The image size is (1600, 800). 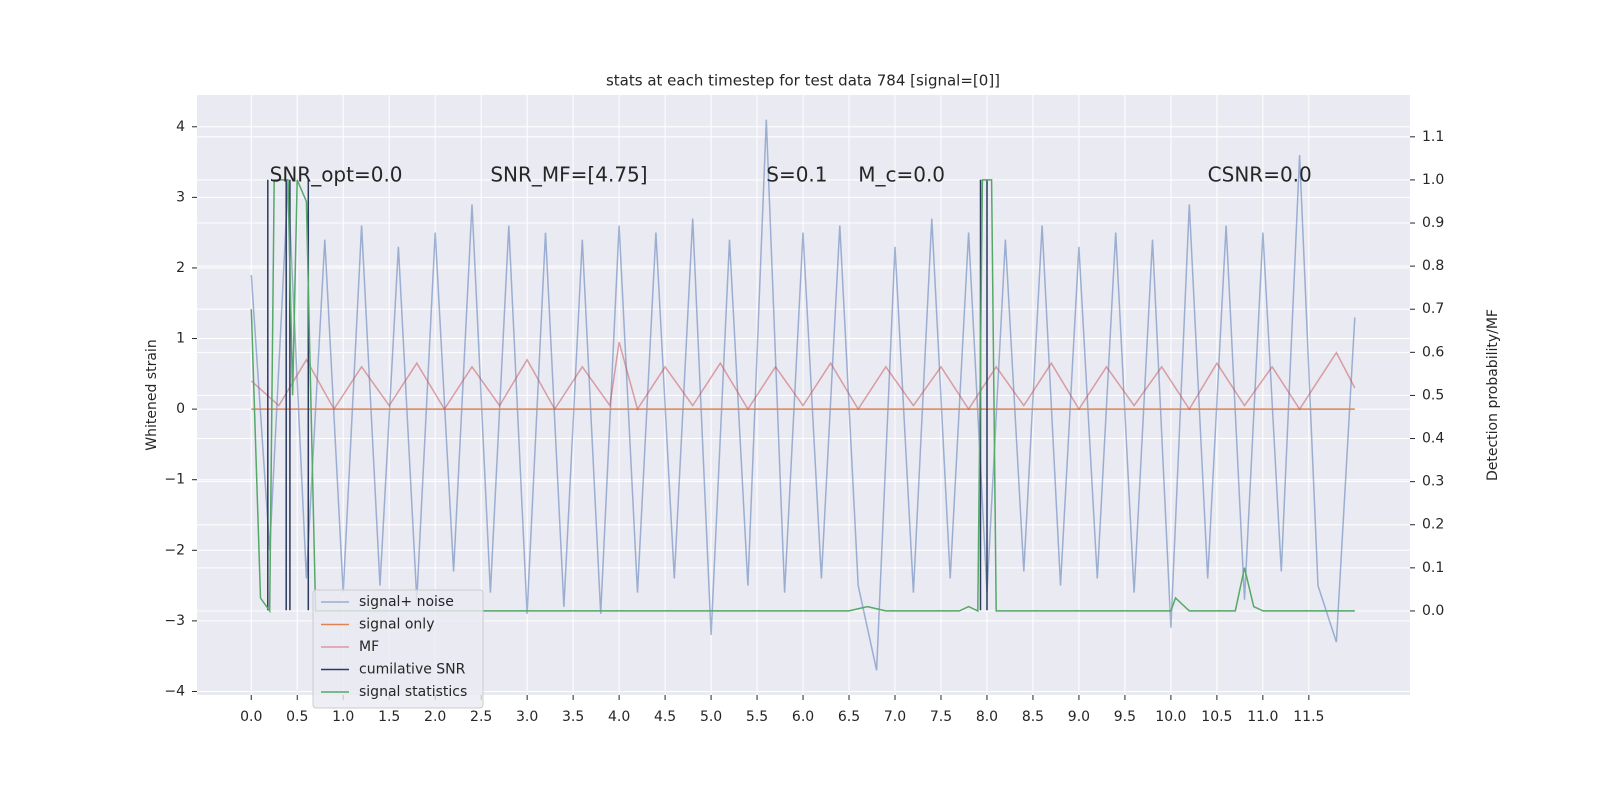 I want to click on legend-label: MF, so click(x=369, y=647).